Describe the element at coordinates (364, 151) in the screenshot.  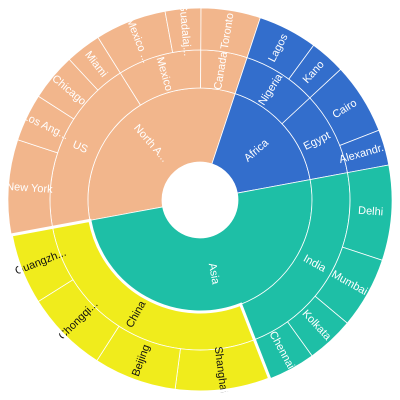
I see `segment-alexandria` at that location.